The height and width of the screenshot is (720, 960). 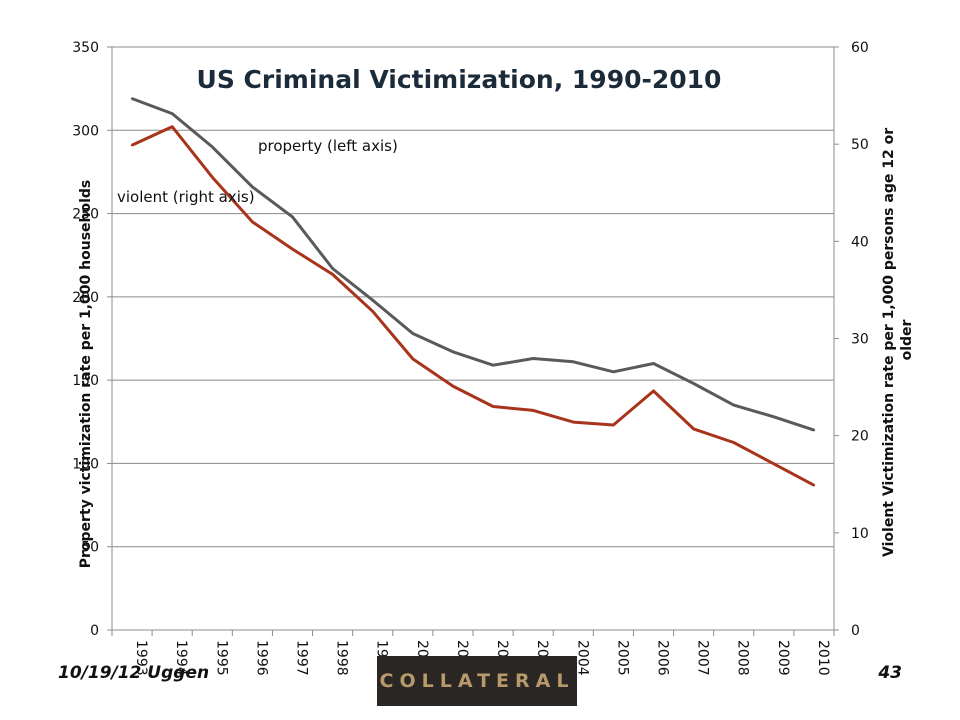 I want to click on collateral-logo: COLLATERAL, so click(x=477, y=681).